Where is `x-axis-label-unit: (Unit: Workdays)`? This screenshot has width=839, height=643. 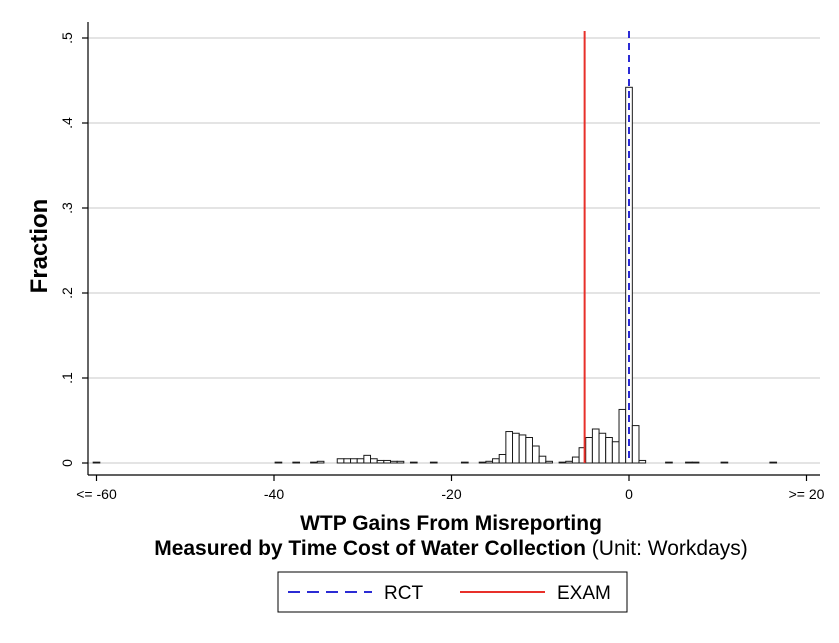
x-axis-label-unit: (Unit: Workdays) is located at coordinates (670, 548).